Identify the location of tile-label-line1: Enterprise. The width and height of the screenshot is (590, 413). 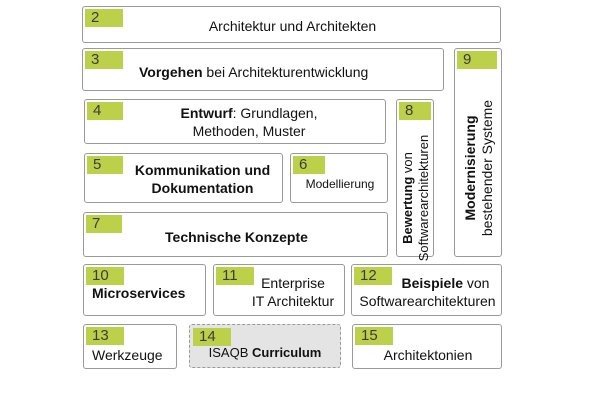
(293, 283).